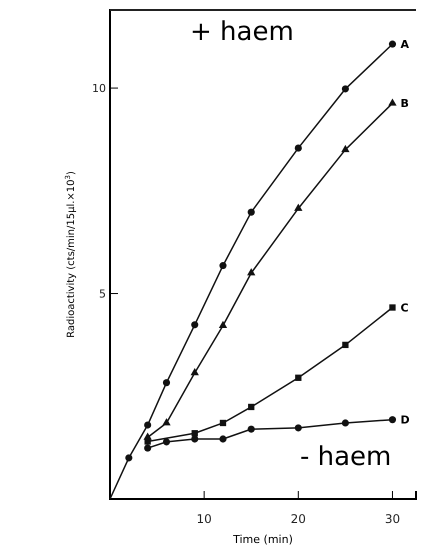 The width and height of the screenshot is (429, 552). Describe the element at coordinates (242, 32) in the screenshot. I see `annotation: + haem` at that location.